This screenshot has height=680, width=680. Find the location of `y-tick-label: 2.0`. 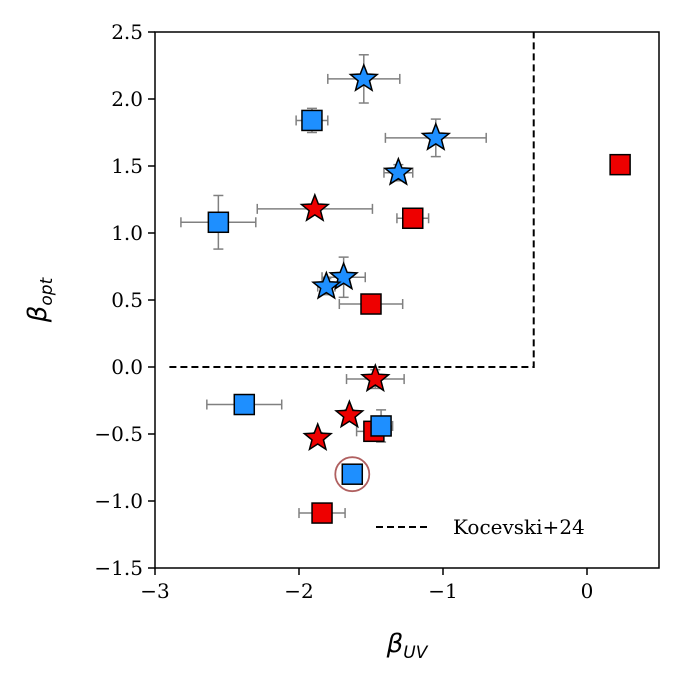

y-tick-label: 2.0 is located at coordinates (127, 99).